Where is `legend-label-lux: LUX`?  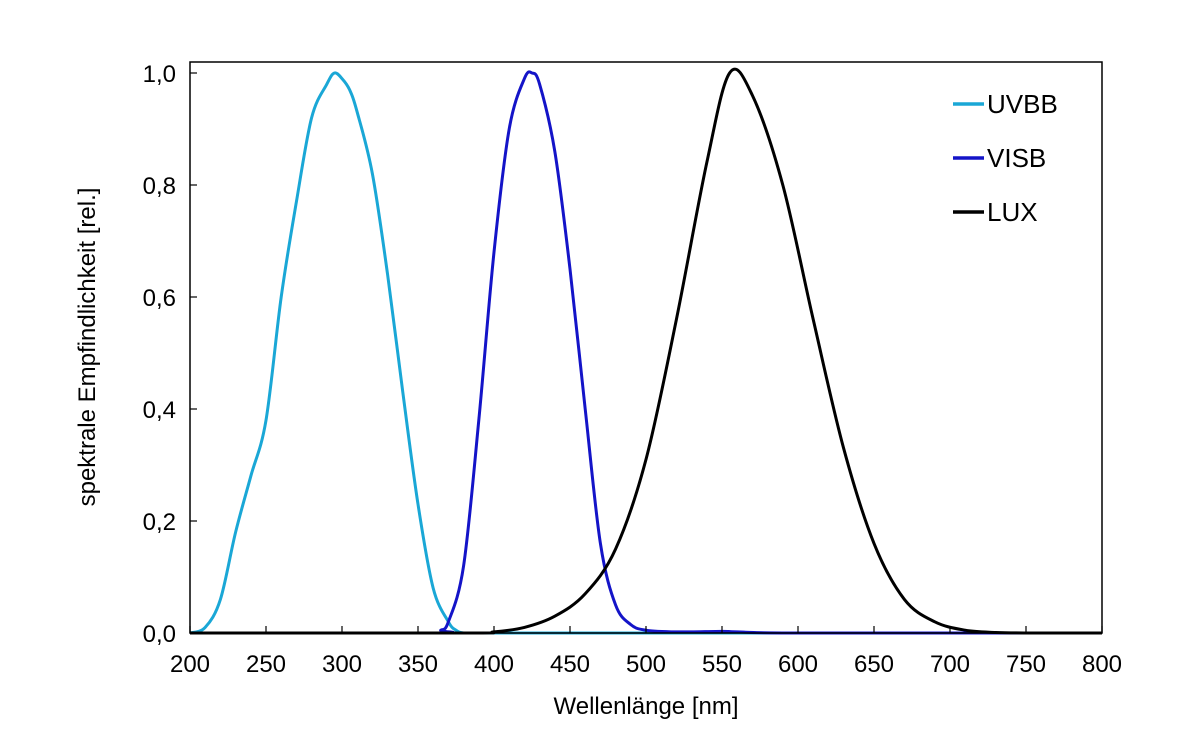
legend-label-lux: LUX is located at coordinates (1012, 212).